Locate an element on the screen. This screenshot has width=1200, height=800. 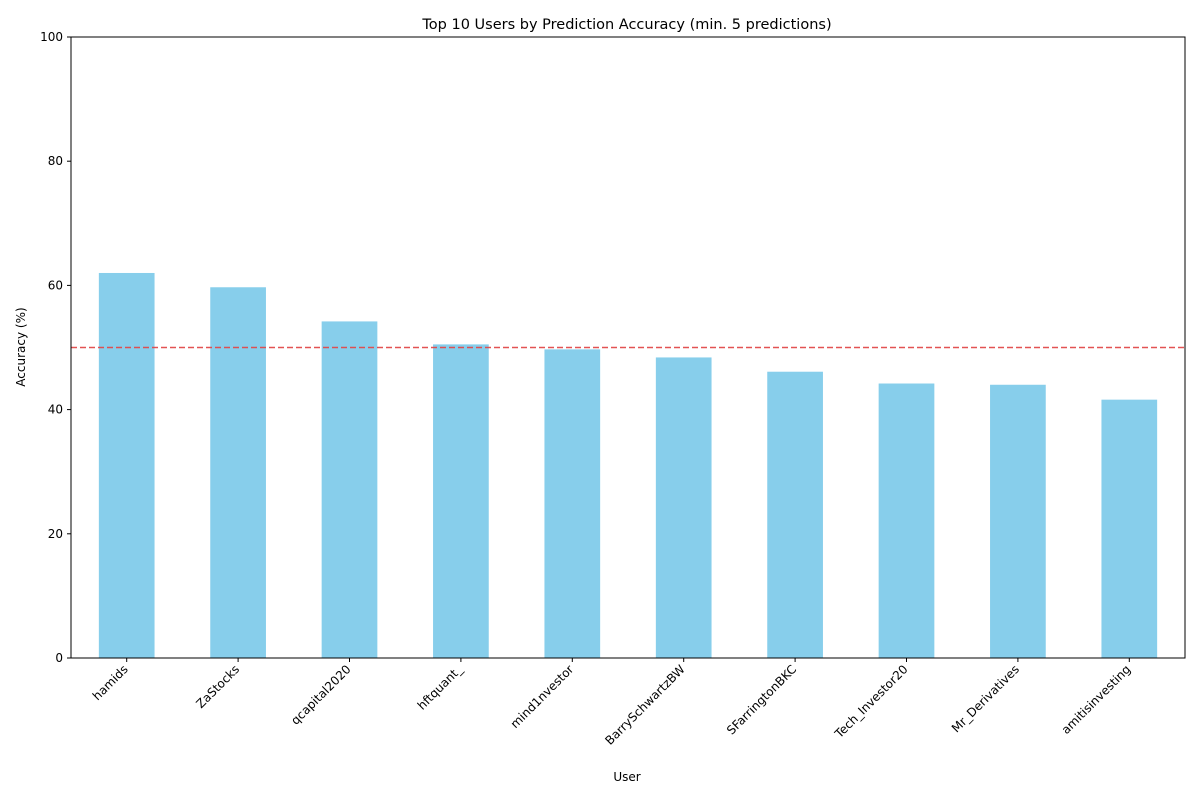
x-tick-label: amitisinvesting is located at coordinates (1096, 699).